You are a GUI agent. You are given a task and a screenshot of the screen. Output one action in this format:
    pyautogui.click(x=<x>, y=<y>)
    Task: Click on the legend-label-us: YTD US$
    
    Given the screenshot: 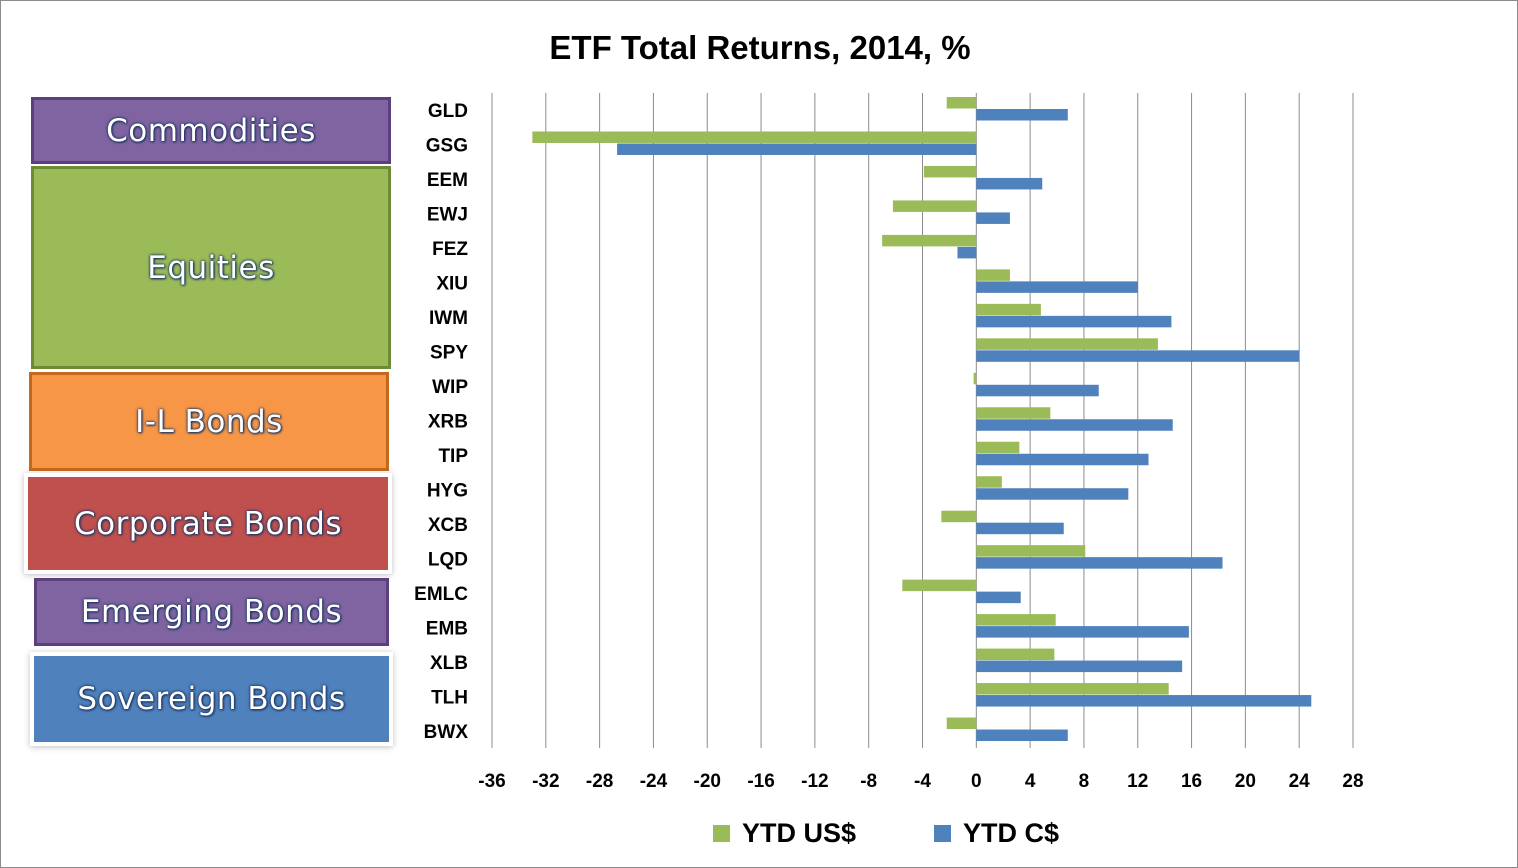 What is the action you would take?
    pyautogui.click(x=799, y=832)
    